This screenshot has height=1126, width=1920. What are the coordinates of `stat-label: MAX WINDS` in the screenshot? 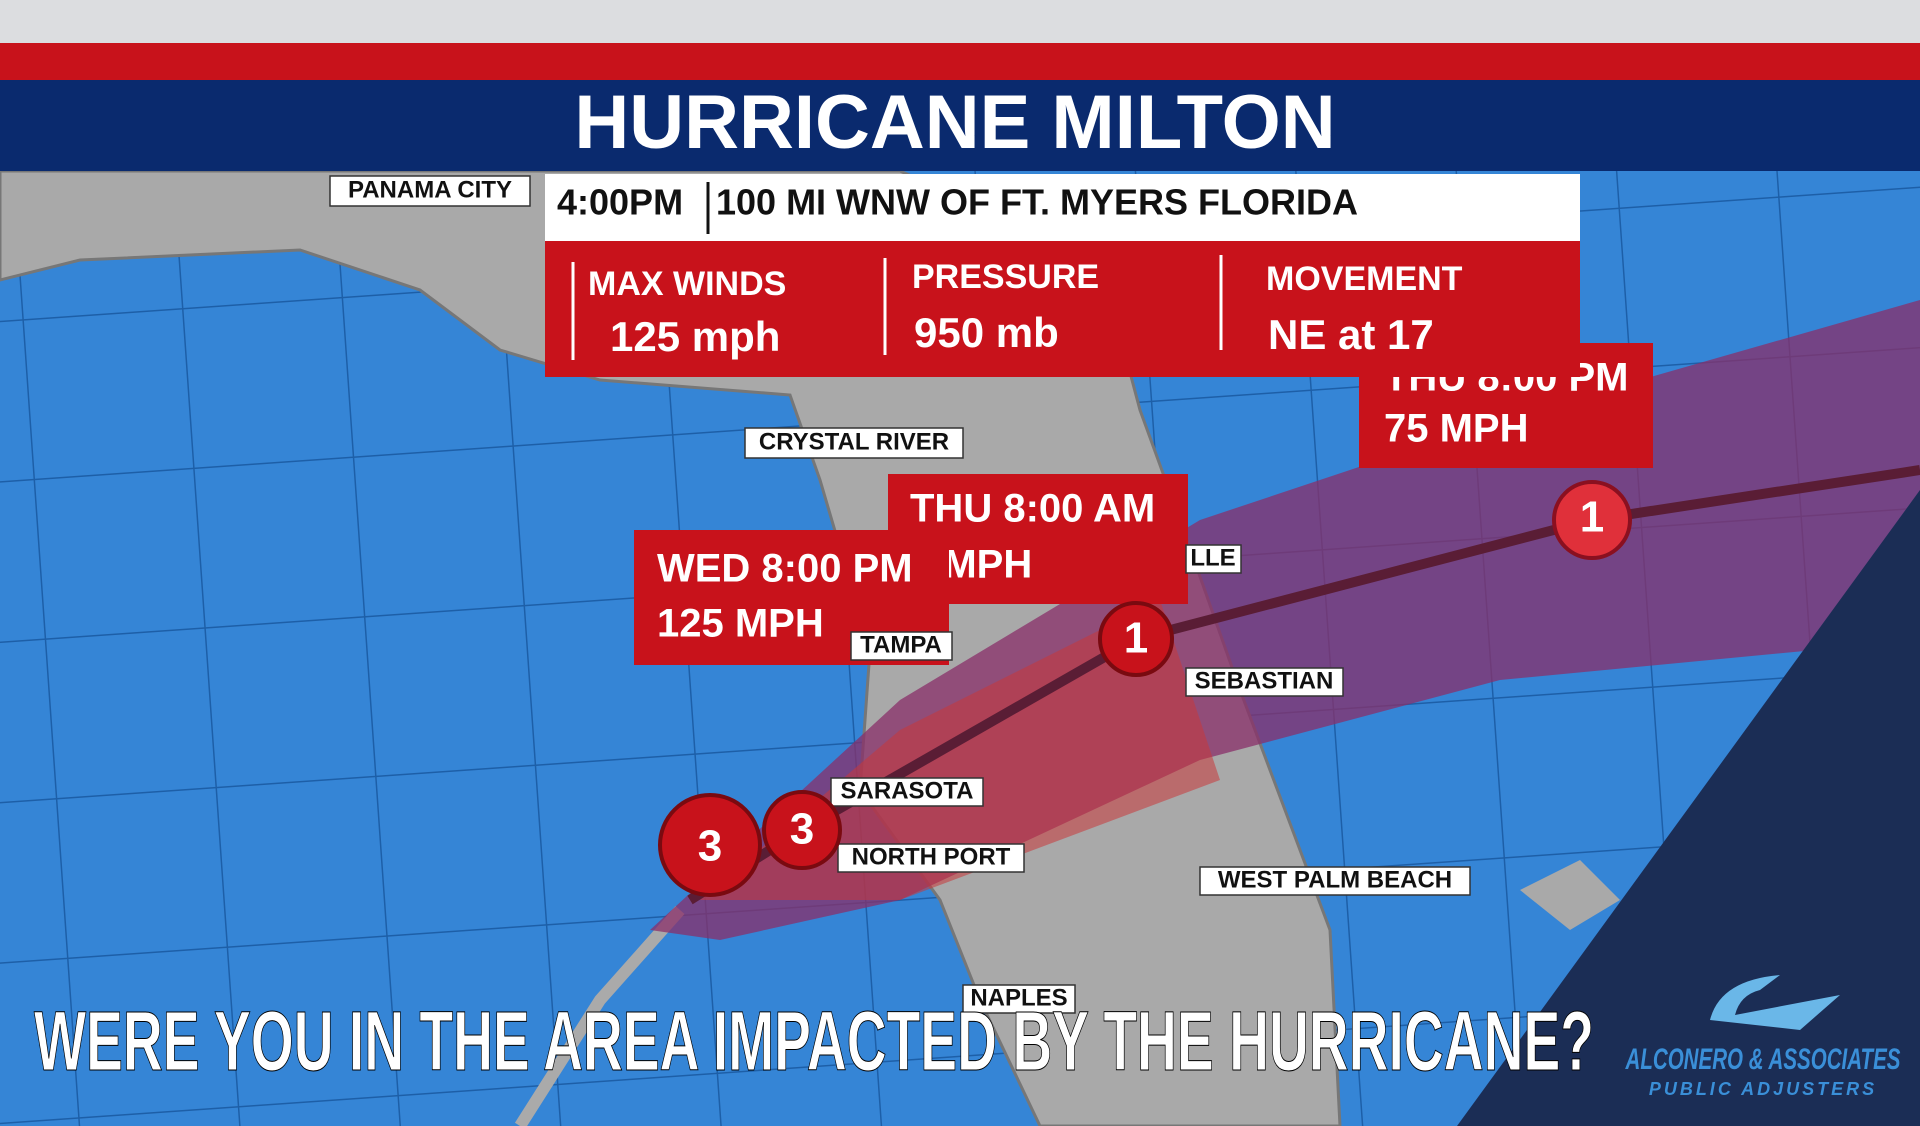 It's located at (687, 284).